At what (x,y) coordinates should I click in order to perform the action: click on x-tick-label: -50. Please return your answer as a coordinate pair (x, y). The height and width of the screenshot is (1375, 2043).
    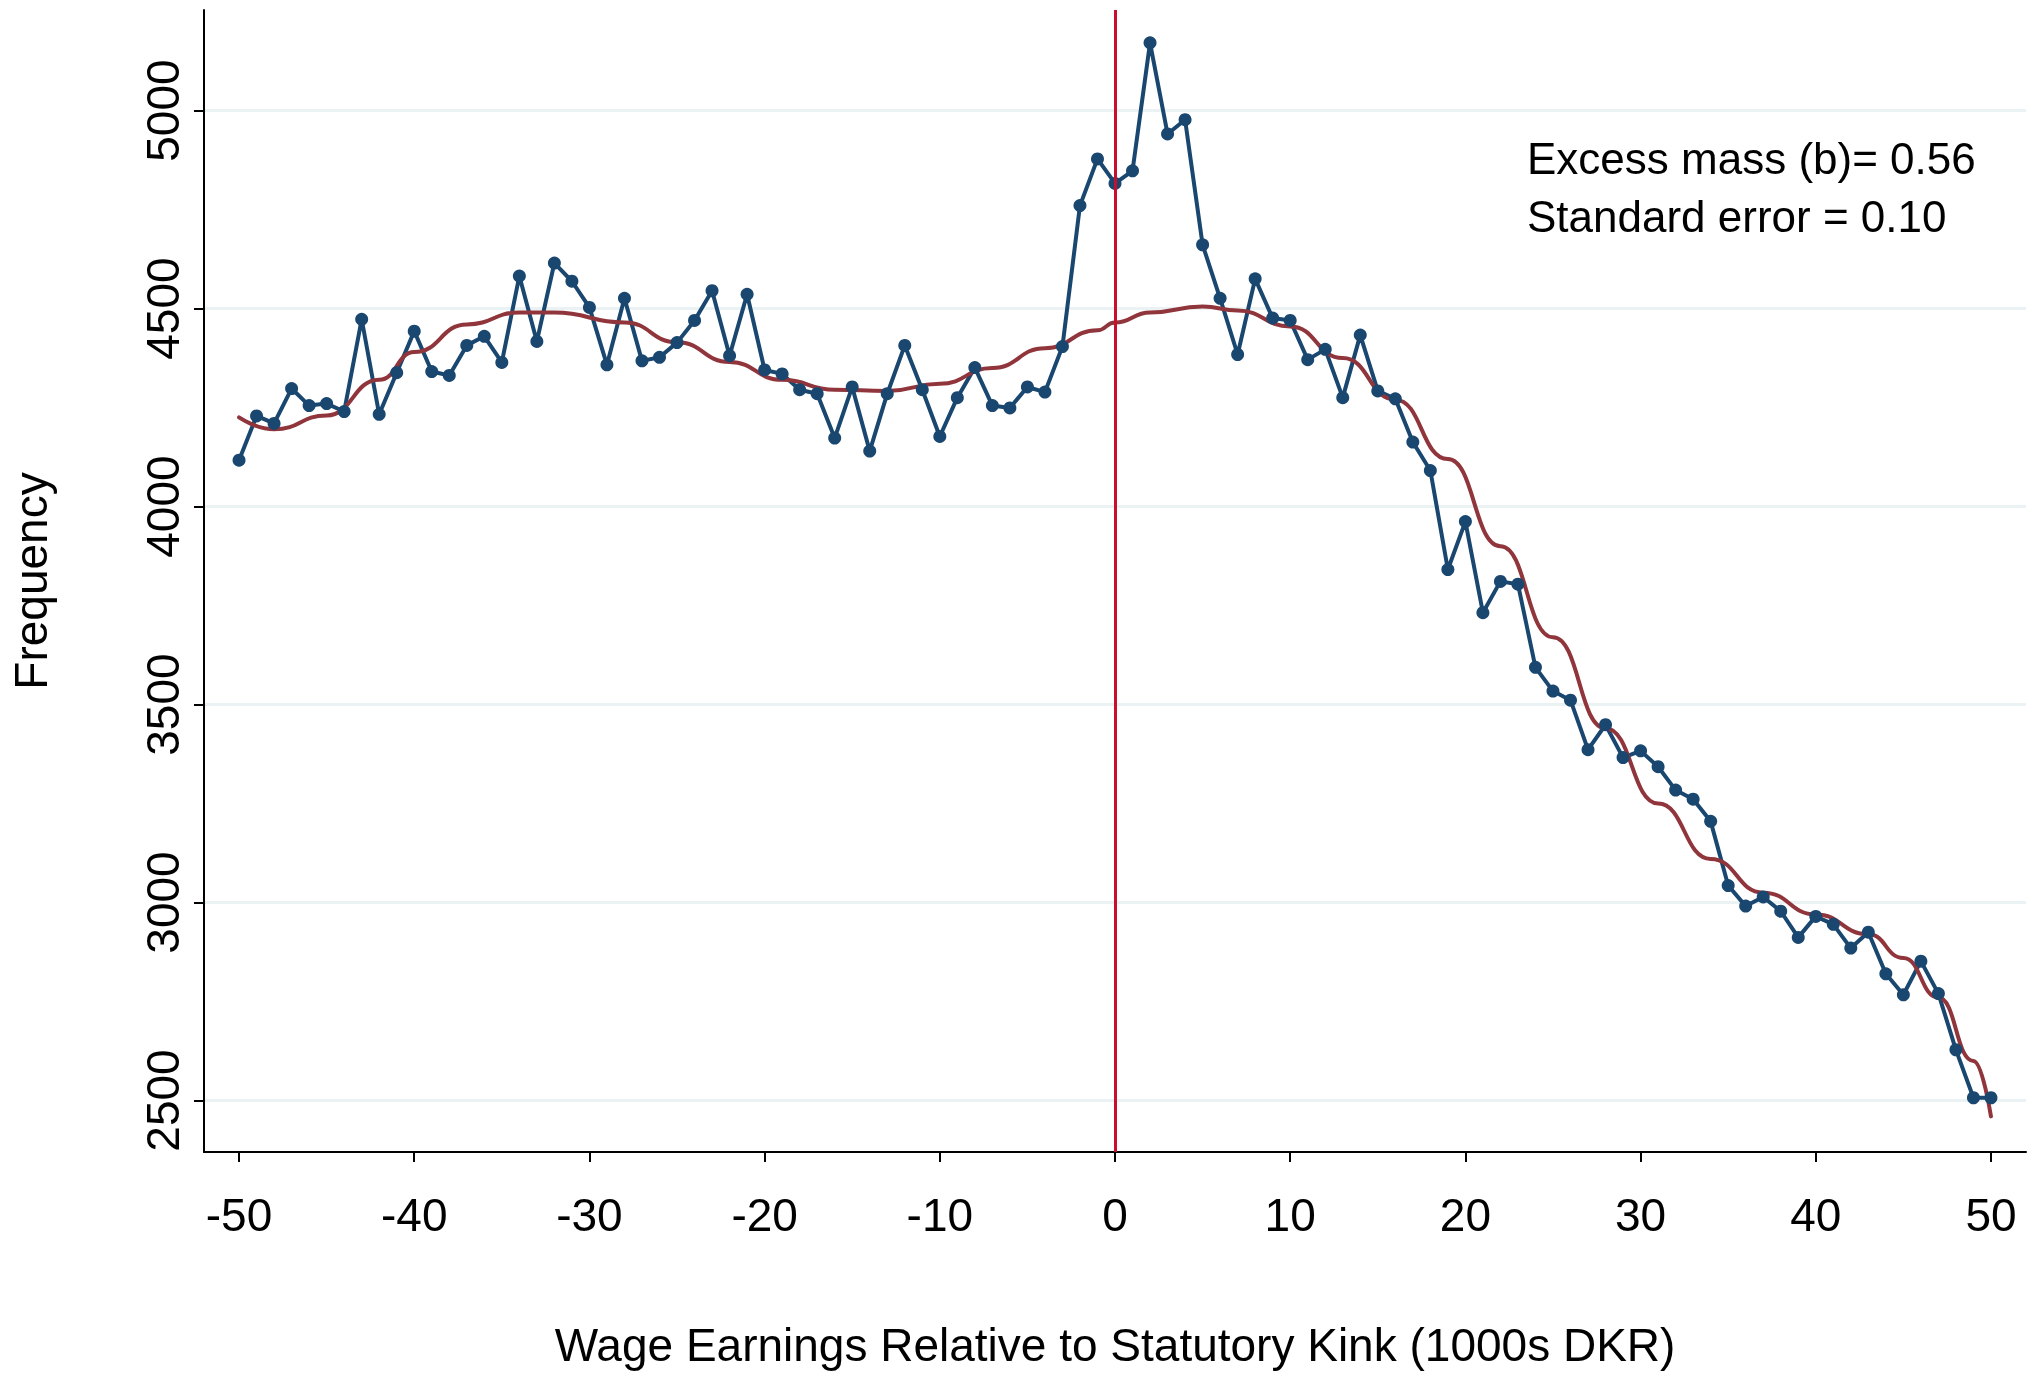
    Looking at the image, I should click on (239, 1215).